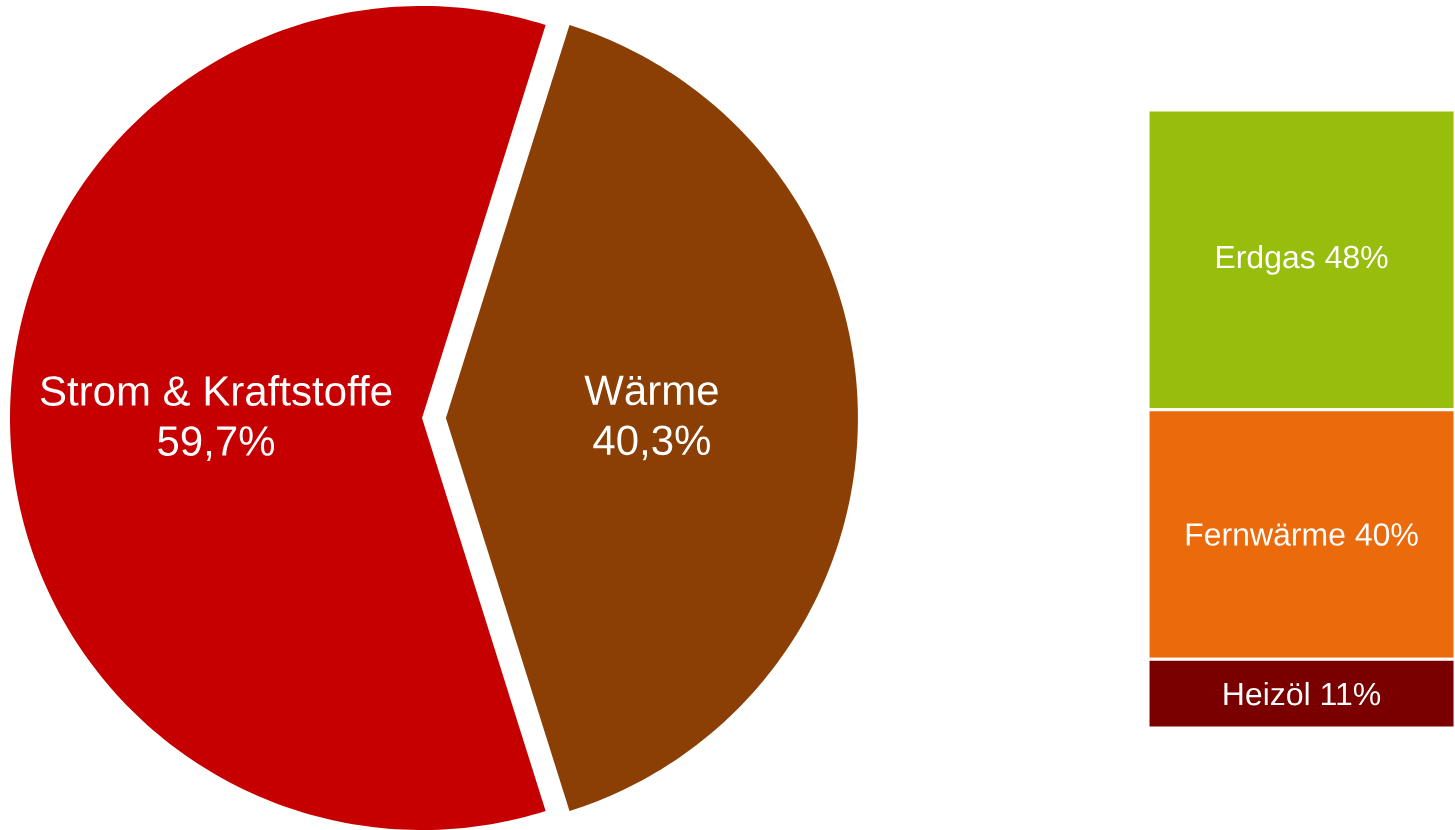 The width and height of the screenshot is (1455, 830). I want to click on data-label: Heizöl 11%, so click(1302, 693).